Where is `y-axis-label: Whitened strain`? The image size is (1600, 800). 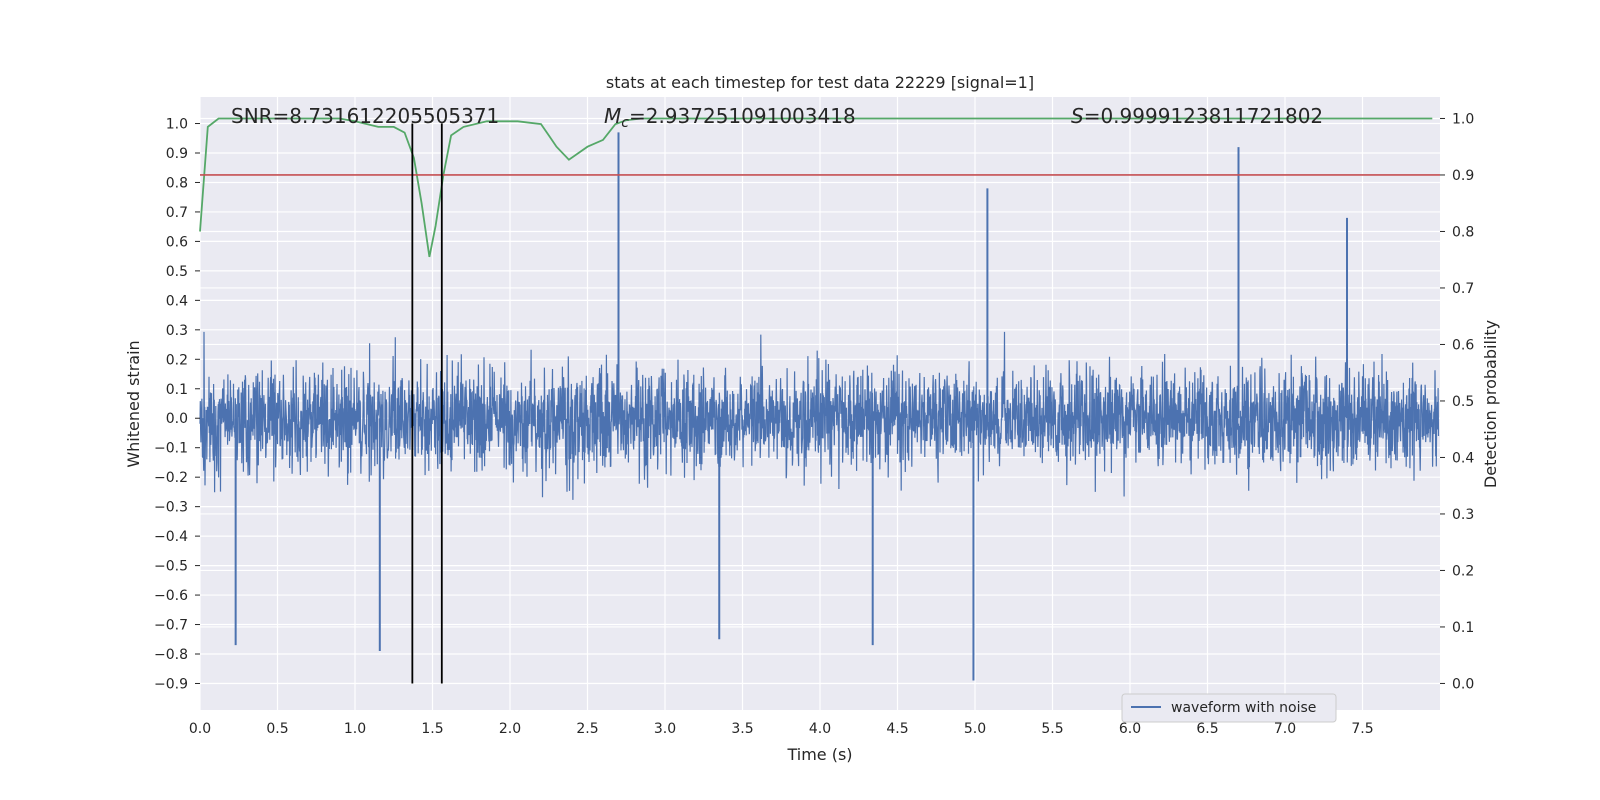 y-axis-label: Whitened strain is located at coordinates (133, 403).